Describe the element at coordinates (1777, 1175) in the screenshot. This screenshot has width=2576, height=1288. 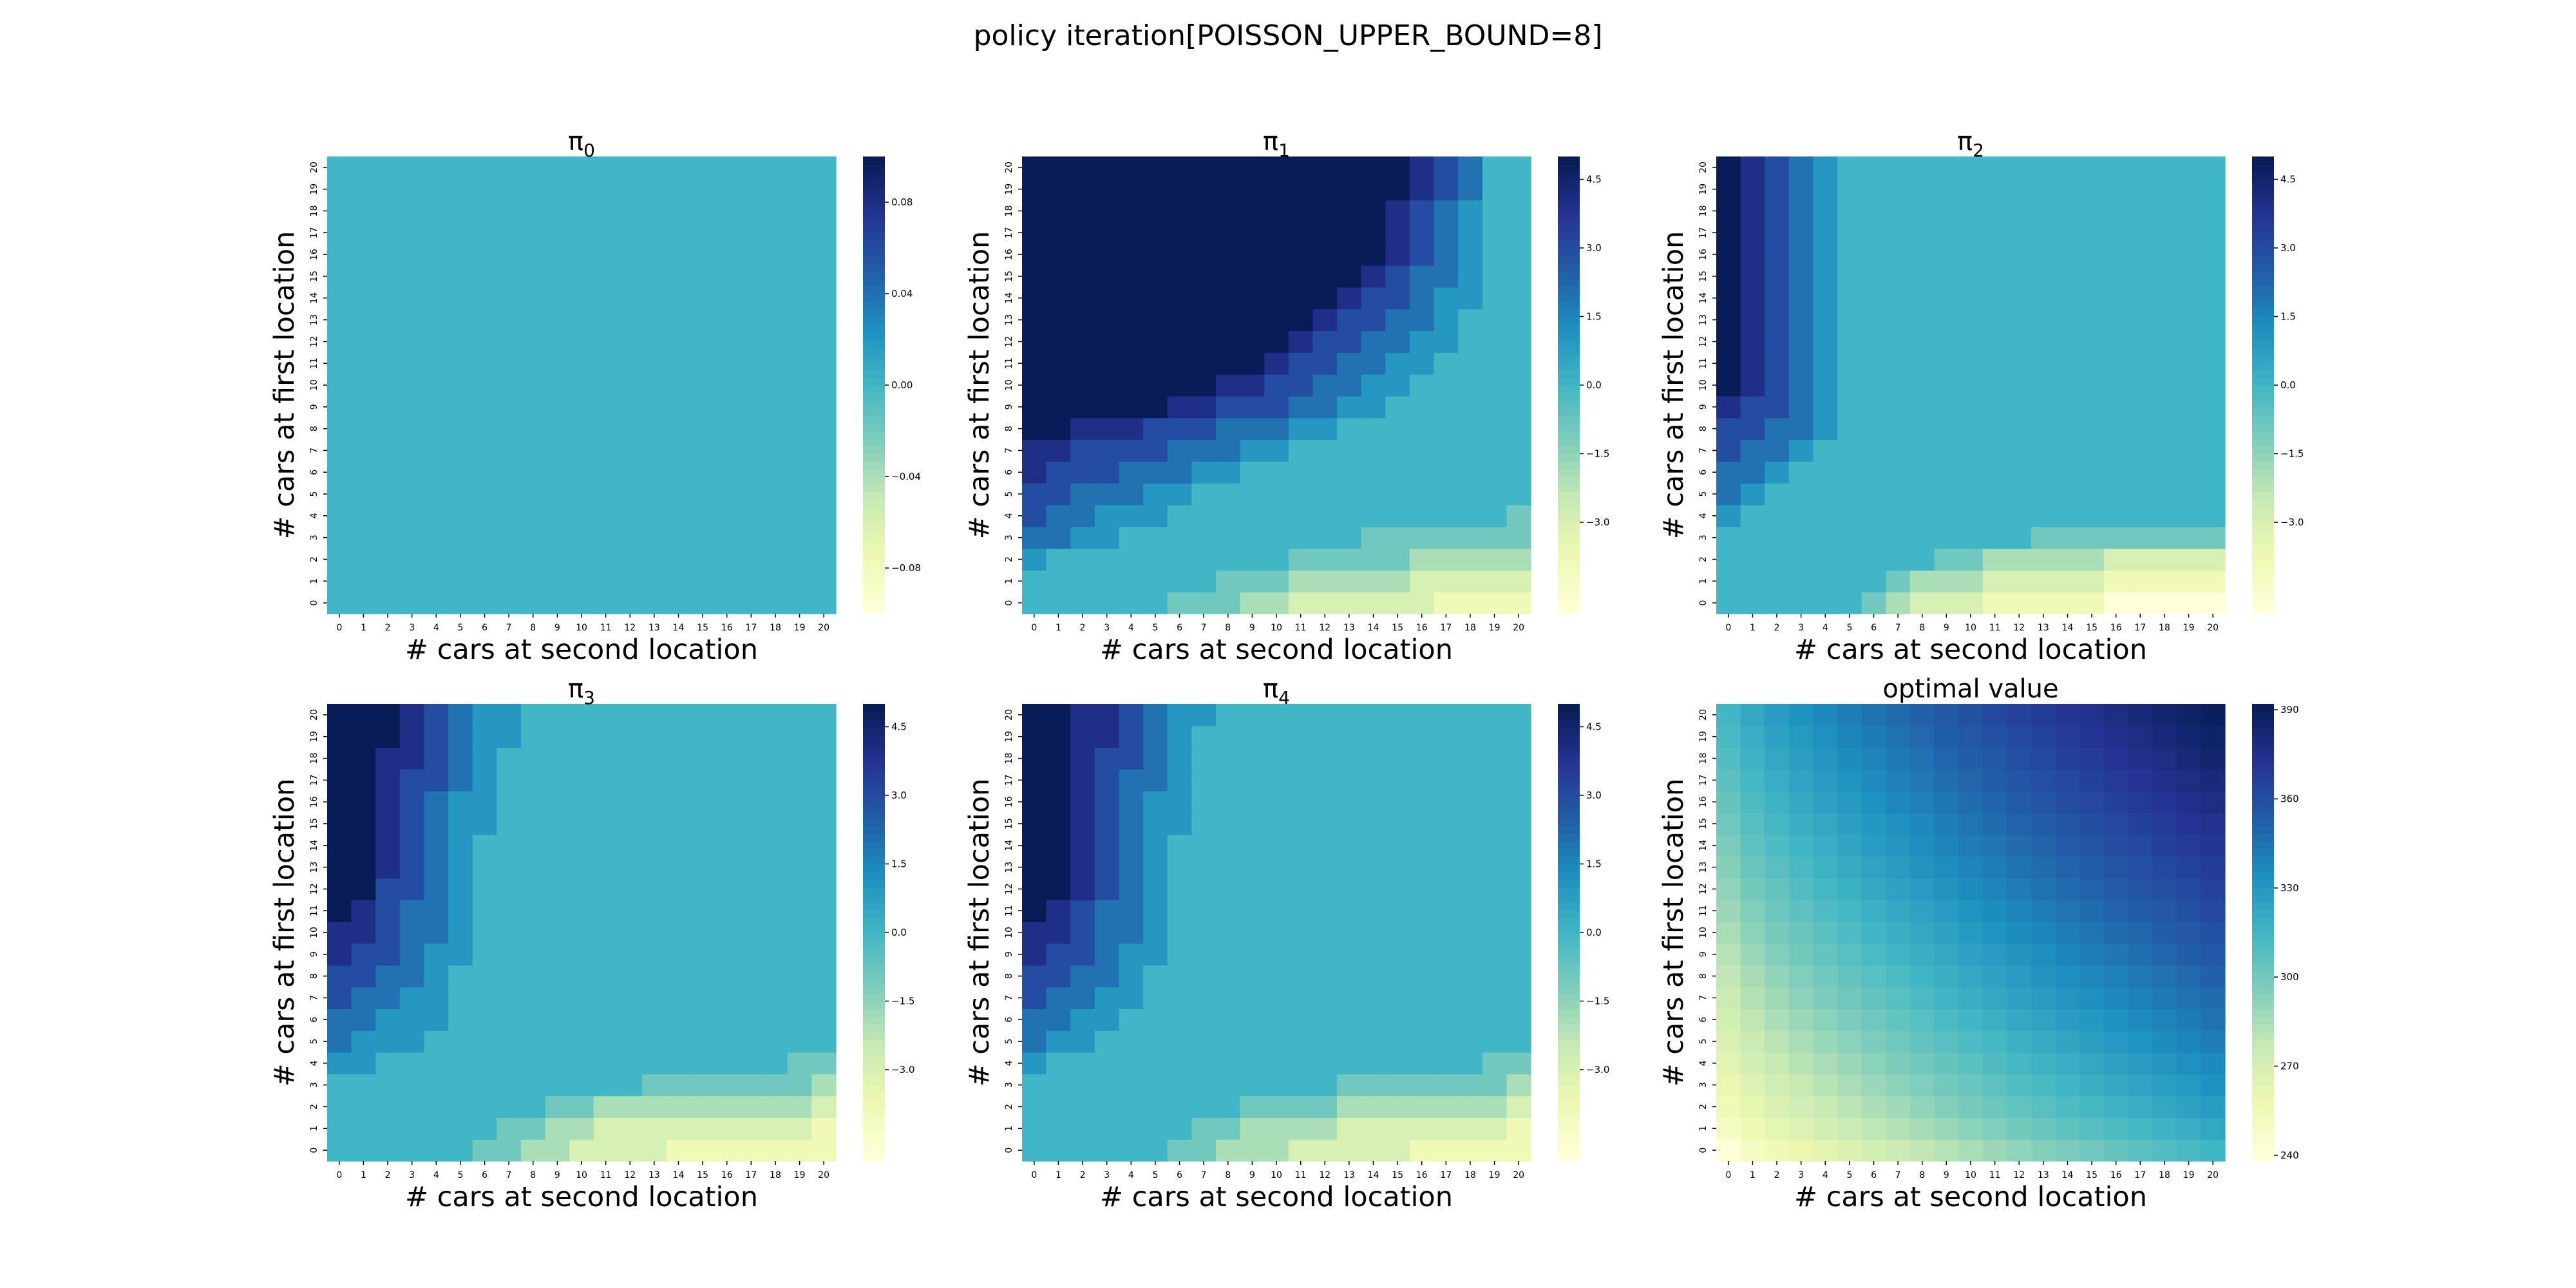
I see `x-tick-label: 2` at that location.